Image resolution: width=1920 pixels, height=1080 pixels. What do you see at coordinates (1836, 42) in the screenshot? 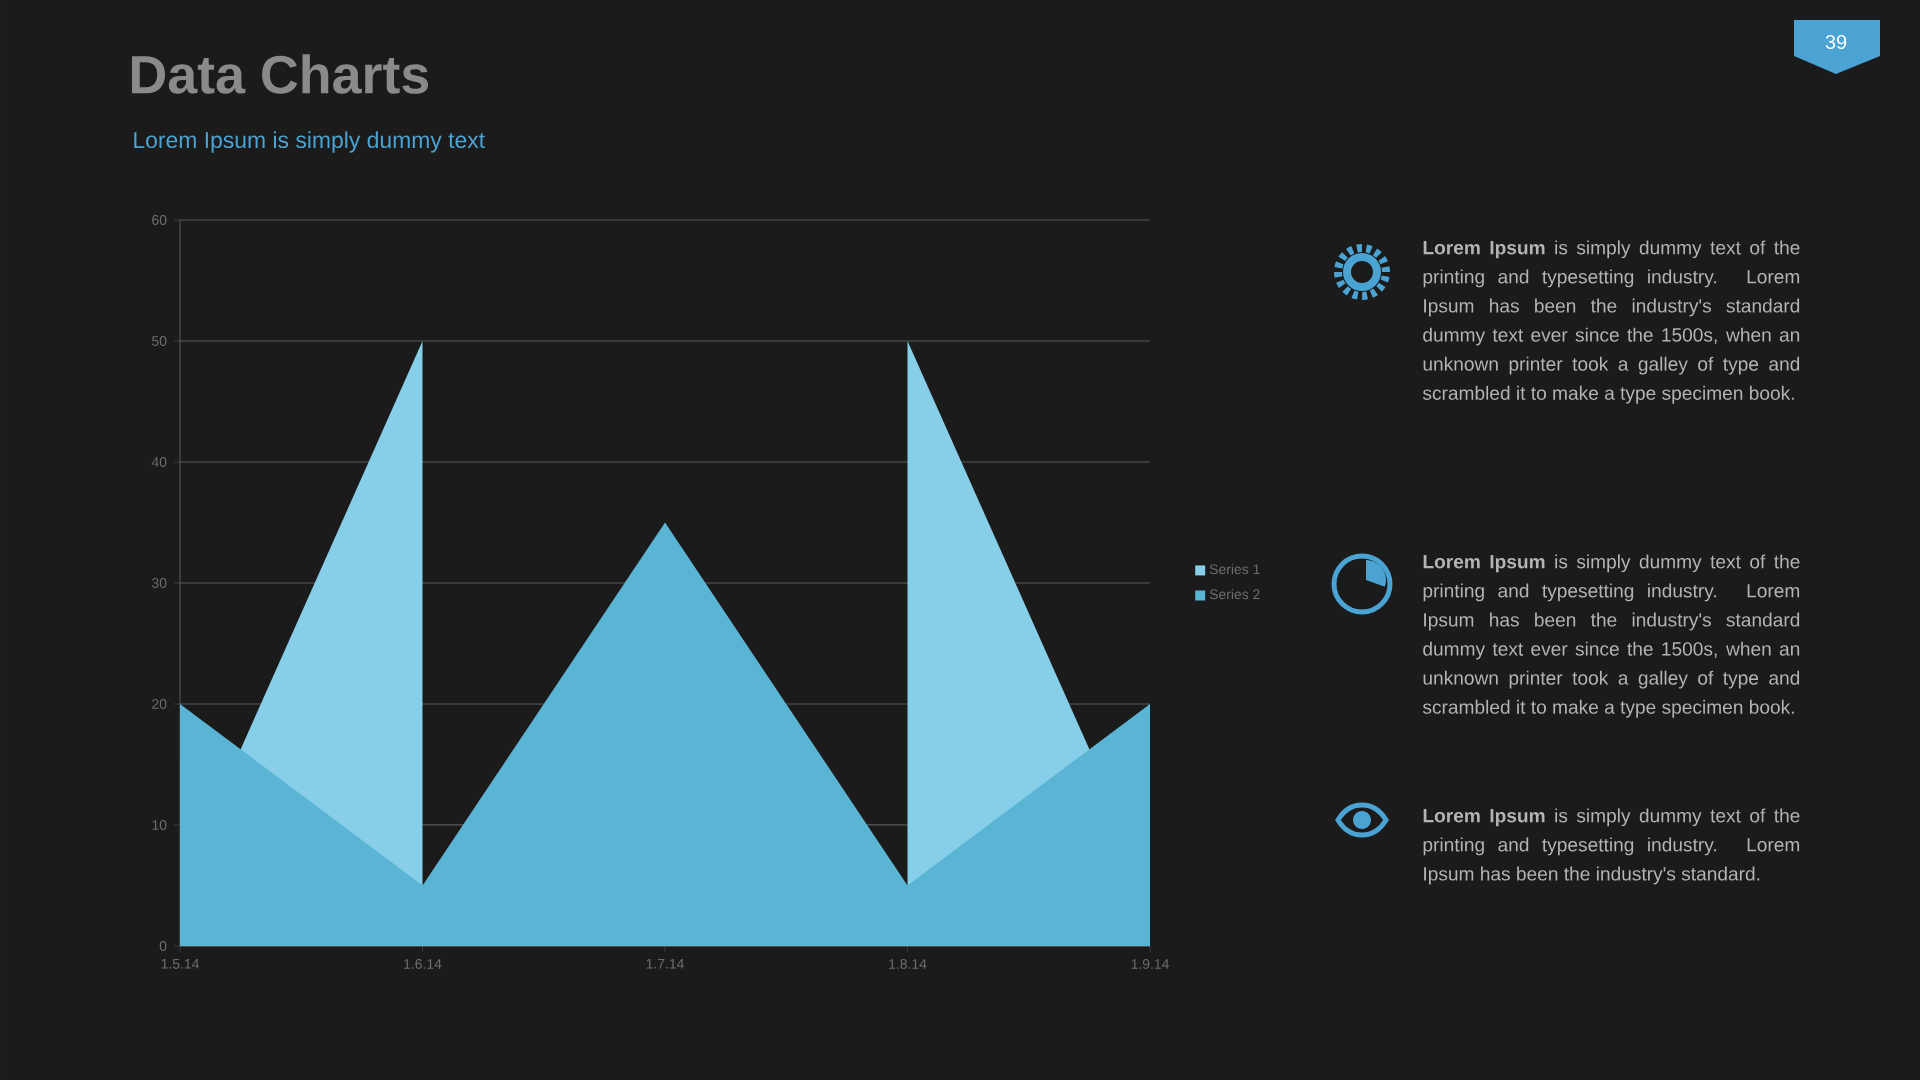
I see `text: 39` at bounding box center [1836, 42].